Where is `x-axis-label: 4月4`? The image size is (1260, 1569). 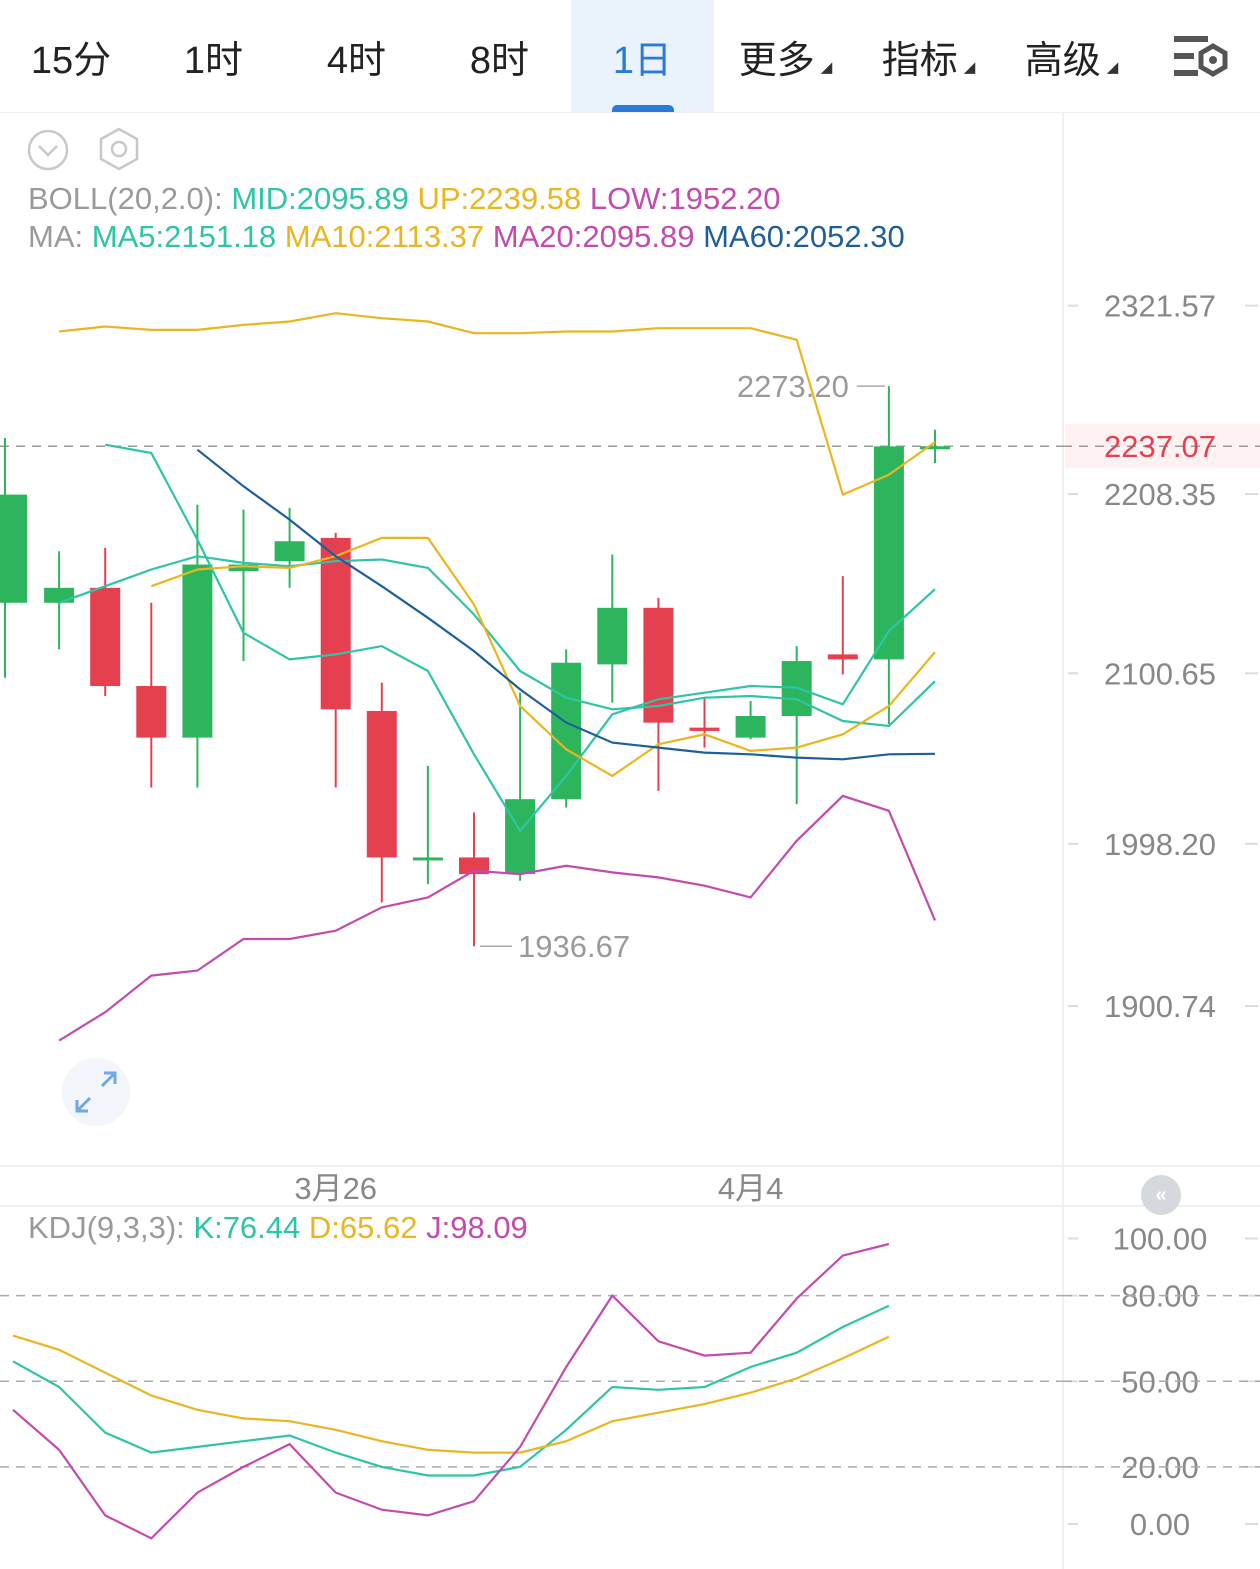
x-axis-label: 4月4 is located at coordinates (750, 1188).